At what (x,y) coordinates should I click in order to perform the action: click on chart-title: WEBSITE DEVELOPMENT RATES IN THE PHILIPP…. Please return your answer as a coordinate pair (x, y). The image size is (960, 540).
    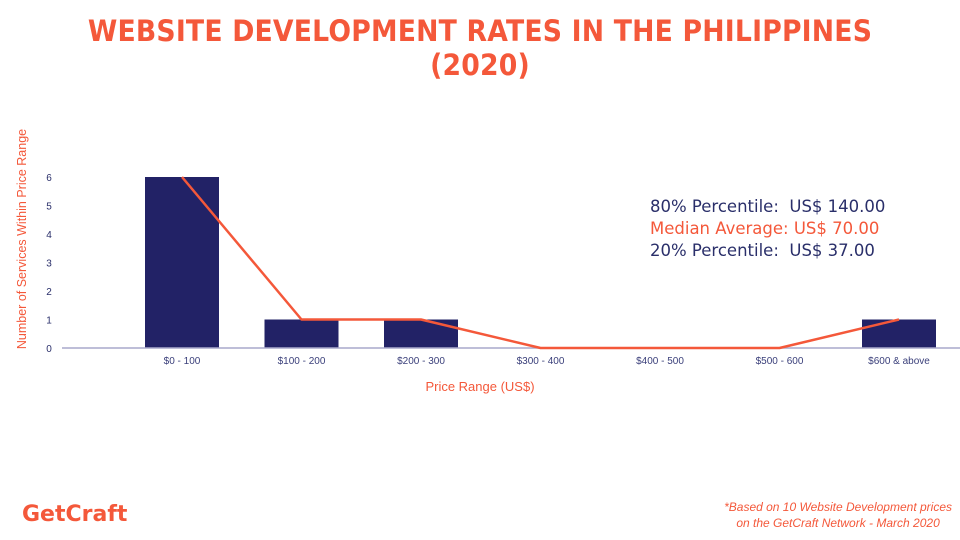
    Looking at the image, I should click on (480, 48).